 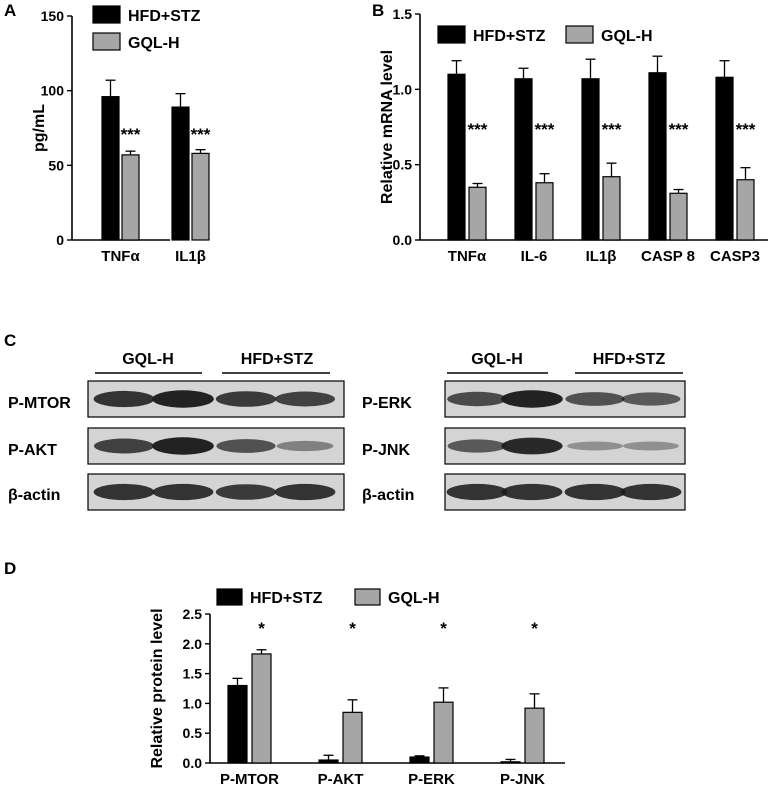 What do you see at coordinates (53, 91) in the screenshot?
I see `chart-a-y-tick-label: 100` at bounding box center [53, 91].